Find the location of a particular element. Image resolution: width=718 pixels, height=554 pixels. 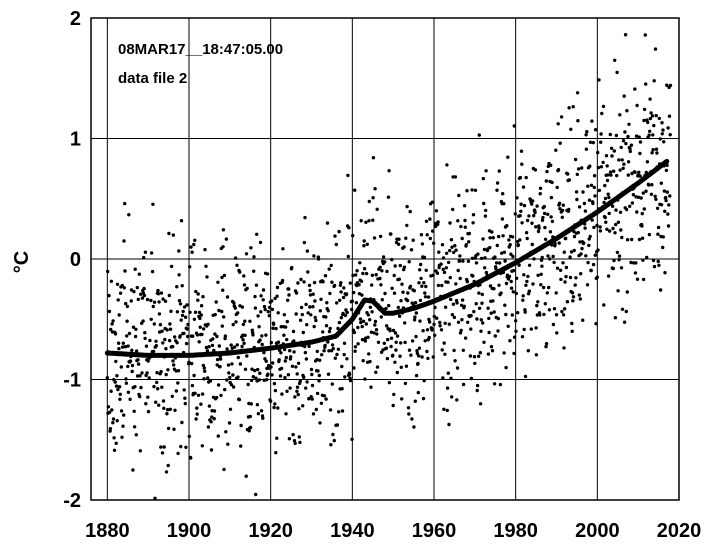

y-tick-label: 2 is located at coordinates (75, 19).